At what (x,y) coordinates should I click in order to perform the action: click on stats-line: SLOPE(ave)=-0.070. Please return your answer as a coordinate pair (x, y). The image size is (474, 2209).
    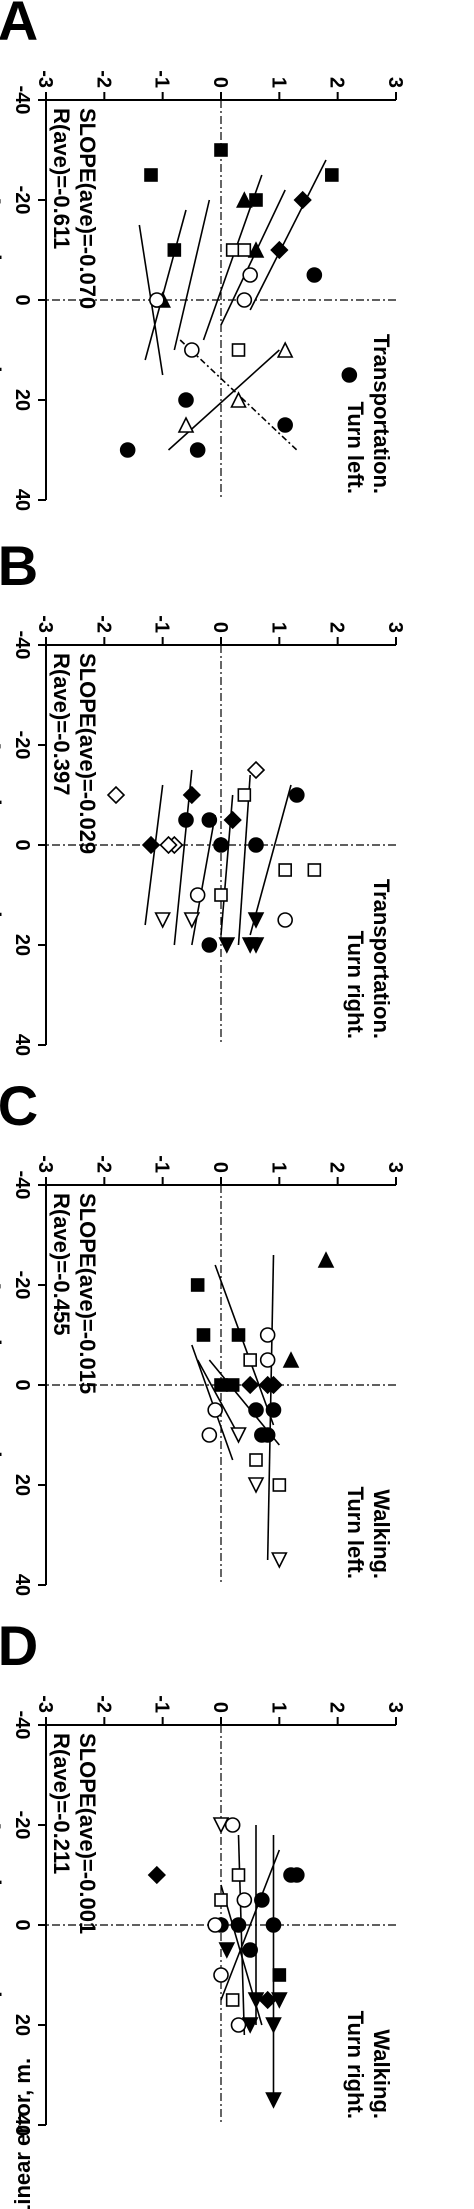
    Looking at the image, I should click on (87, 208).